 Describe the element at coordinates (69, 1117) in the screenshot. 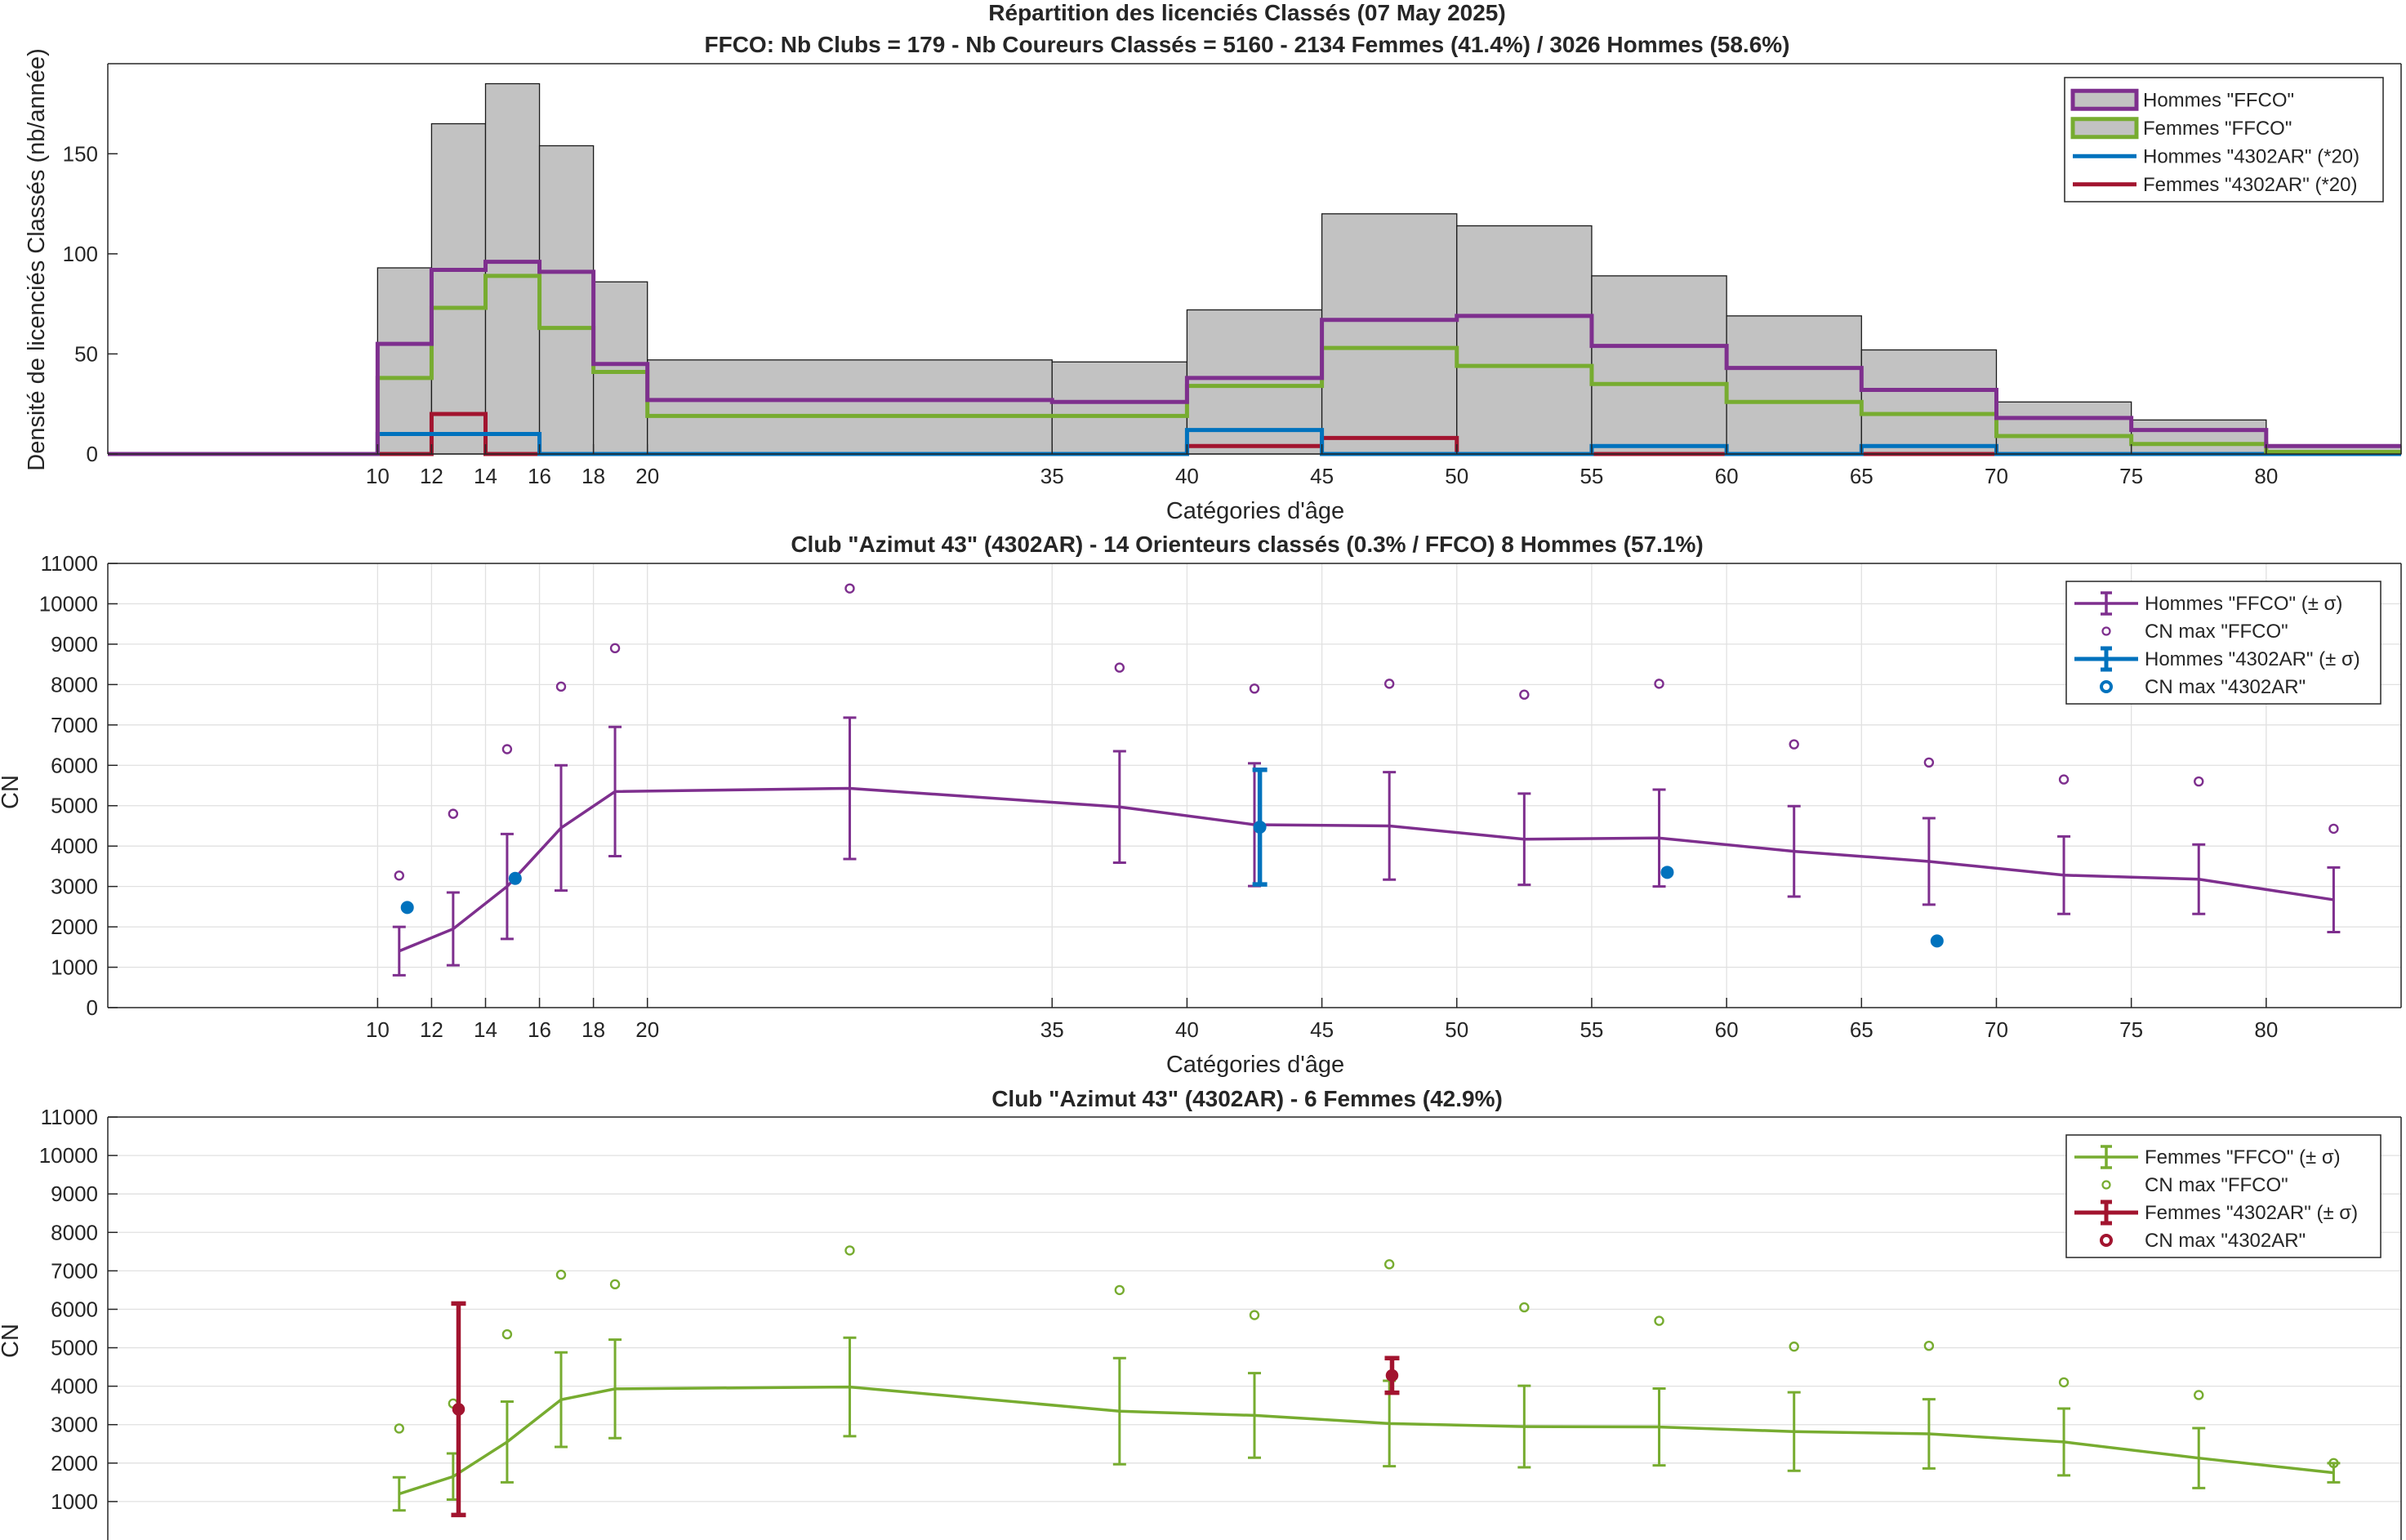

I see `y-tick-label: 11000` at that location.